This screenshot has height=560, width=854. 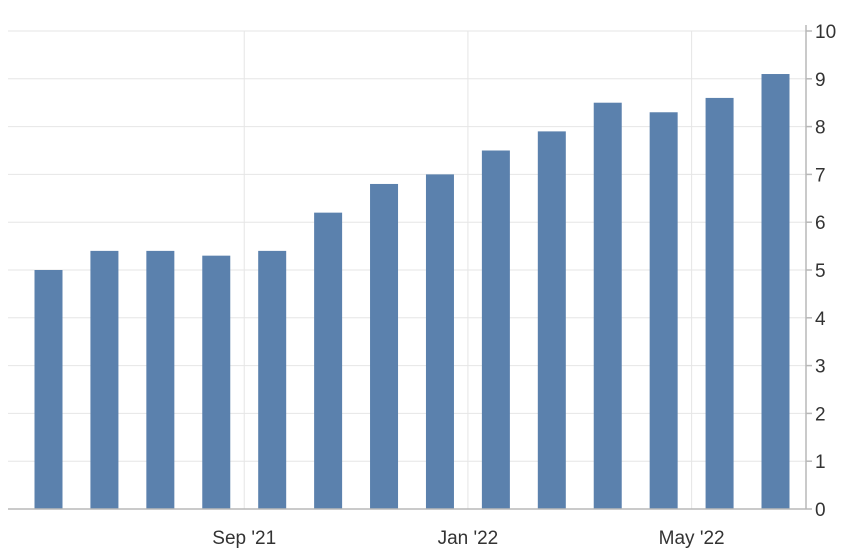 What do you see at coordinates (692, 538) in the screenshot?
I see `x-tick-label: May '22` at bounding box center [692, 538].